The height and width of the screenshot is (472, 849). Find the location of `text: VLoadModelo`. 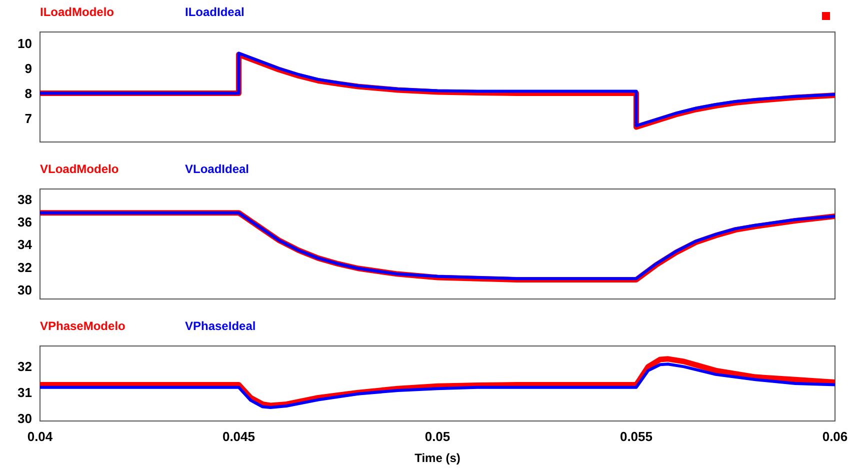

text: VLoadModelo is located at coordinates (79, 169).